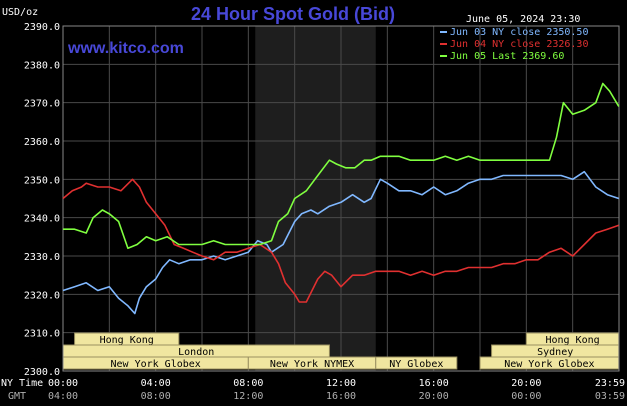 Image resolution: width=627 pixels, height=406 pixels. I want to click on site-url: www.kitco.com, so click(125, 48).